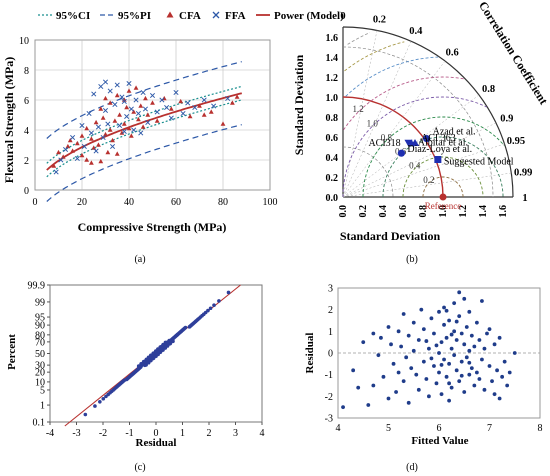 The image size is (550, 476). What do you see at coordinates (40, 302) in the screenshot?
I see `y-tick-label-c: 99` at bounding box center [40, 302].